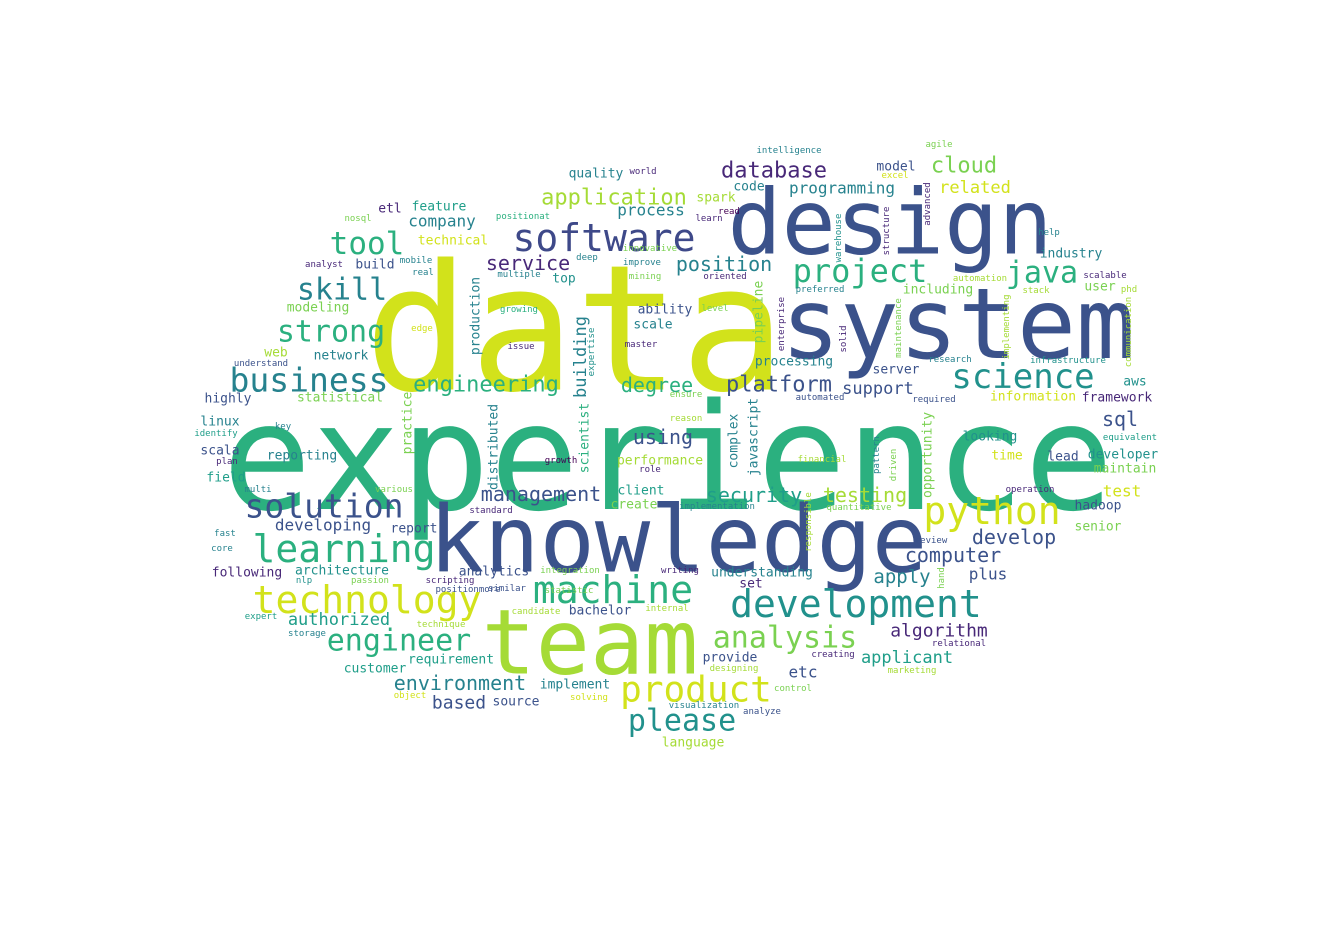 The image size is (1334, 945). What do you see at coordinates (931, 541) in the screenshot?
I see `word-review: review` at bounding box center [931, 541].